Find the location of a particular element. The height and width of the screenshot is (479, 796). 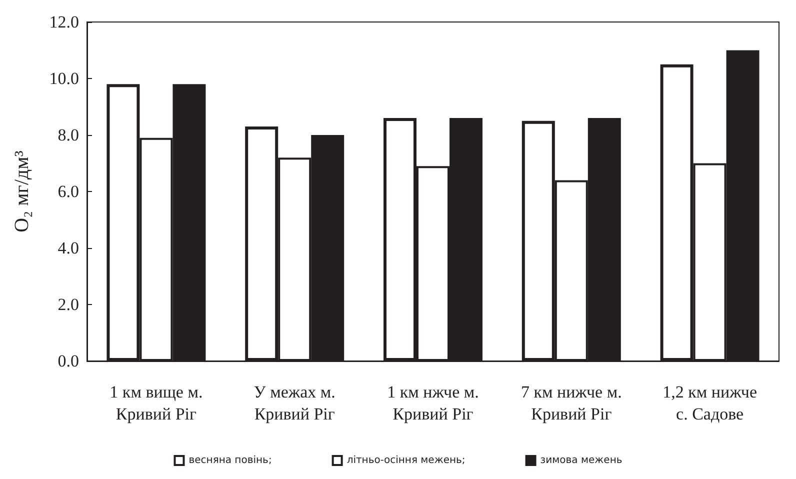

y-tick-label: 12.0 is located at coordinates (64, 22).